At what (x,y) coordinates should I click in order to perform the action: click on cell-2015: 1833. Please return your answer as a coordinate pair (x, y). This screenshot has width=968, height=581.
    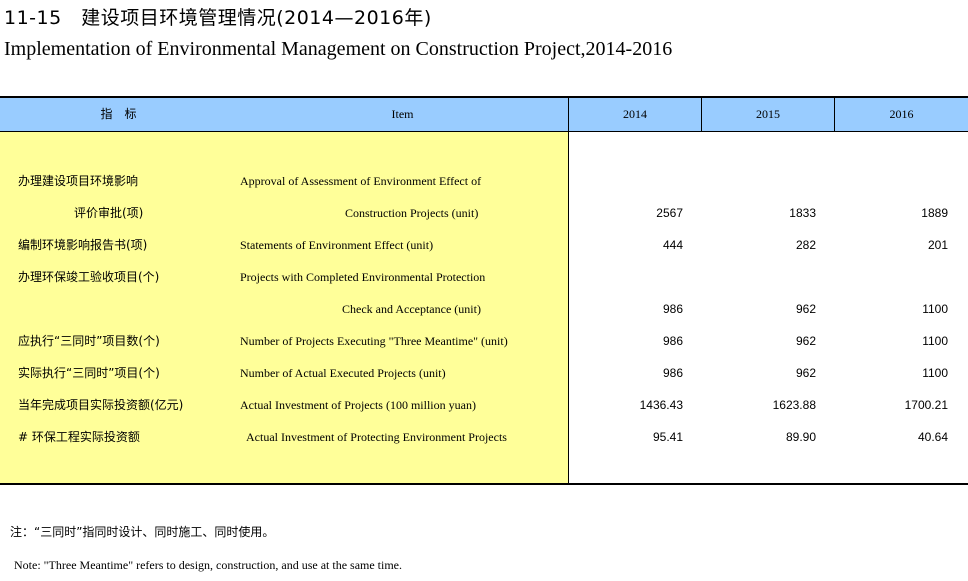
    Looking at the image, I should click on (802, 213).